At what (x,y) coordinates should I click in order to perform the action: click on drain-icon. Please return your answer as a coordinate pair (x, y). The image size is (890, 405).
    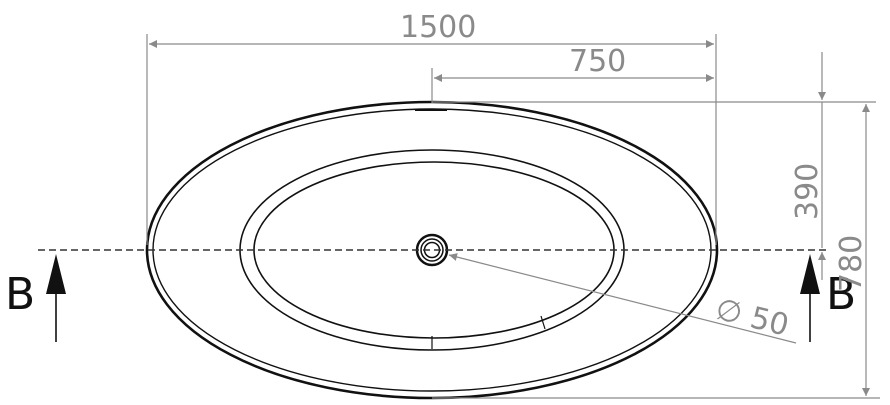
    Looking at the image, I should click on (432, 250).